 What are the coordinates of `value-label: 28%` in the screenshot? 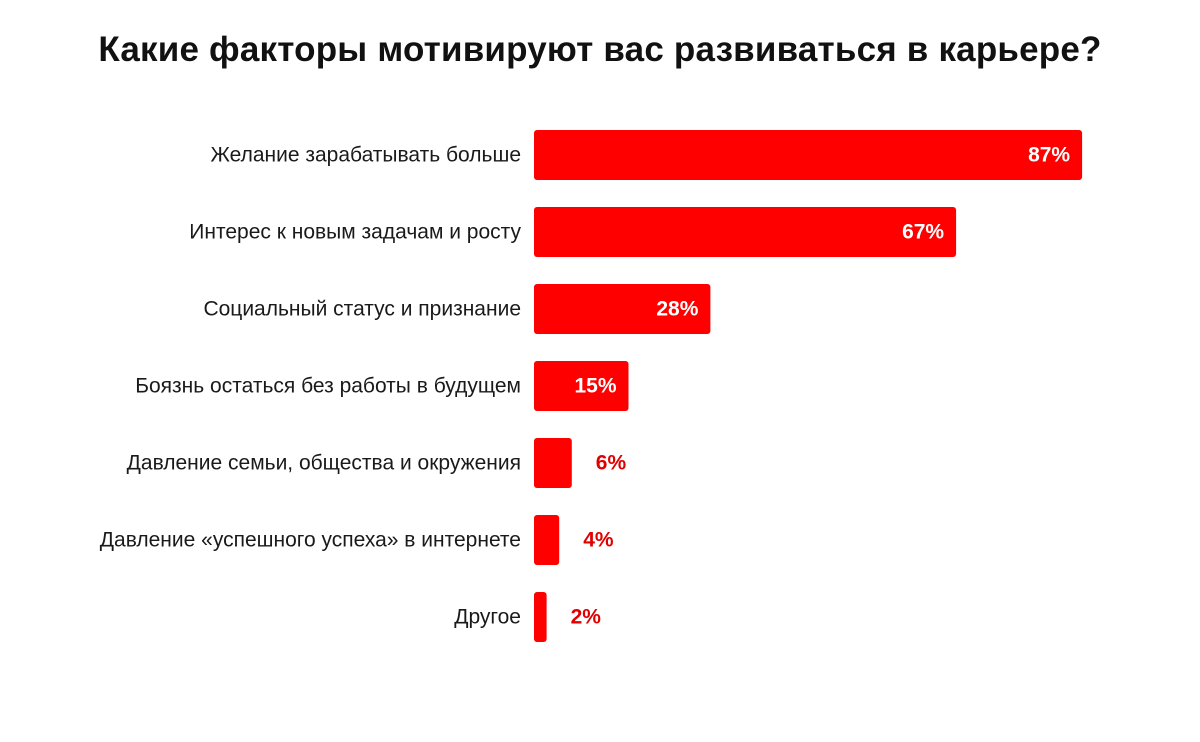 It's located at (677, 309).